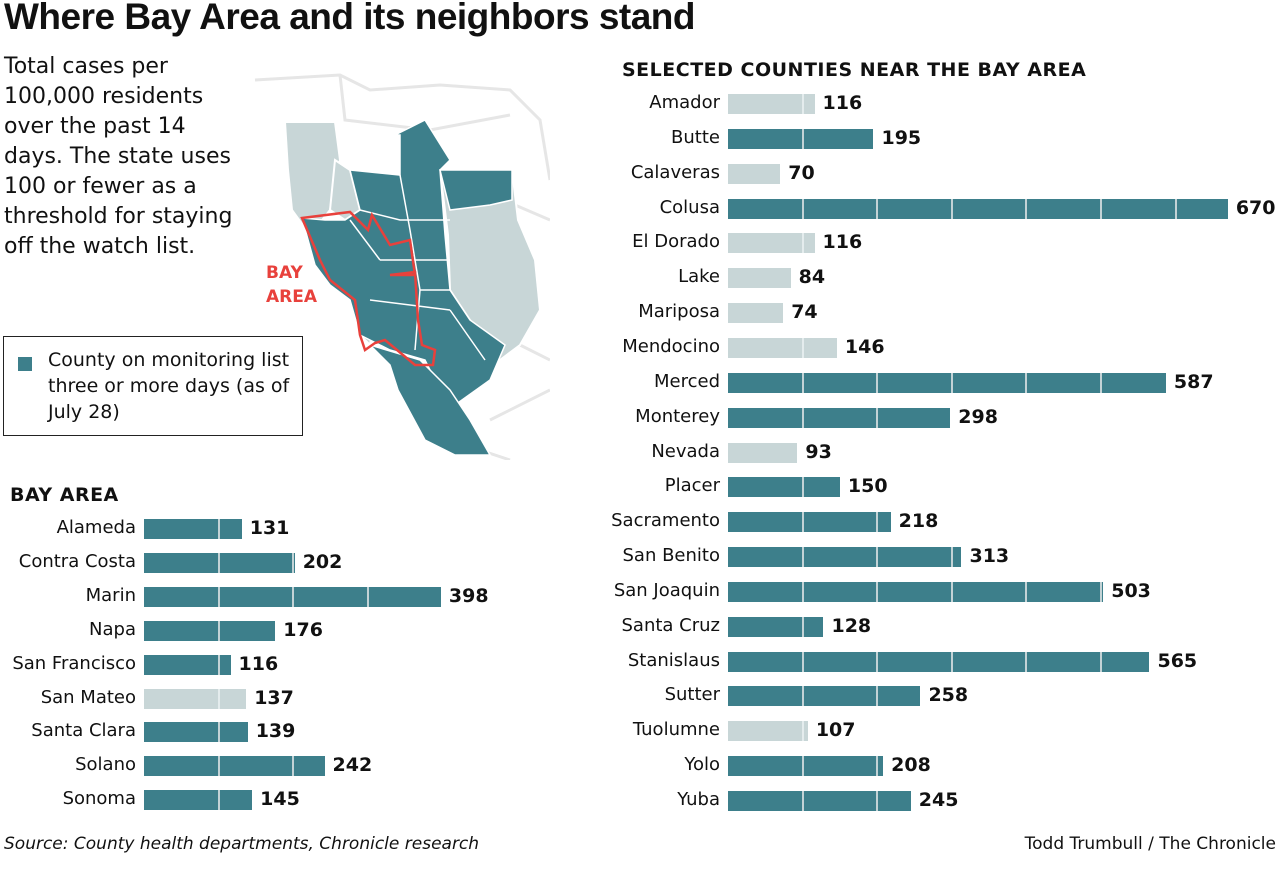 The width and height of the screenshot is (1278, 874). What do you see at coordinates (673, 660) in the screenshot?
I see `category-label: Stanislaus` at bounding box center [673, 660].